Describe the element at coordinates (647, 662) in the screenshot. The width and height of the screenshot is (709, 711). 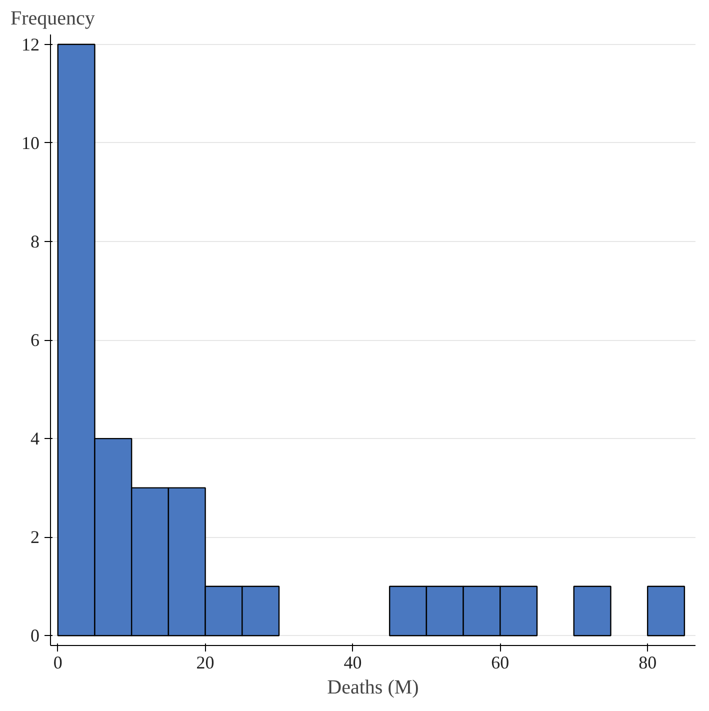
I see `x-tick-label: 80` at that location.